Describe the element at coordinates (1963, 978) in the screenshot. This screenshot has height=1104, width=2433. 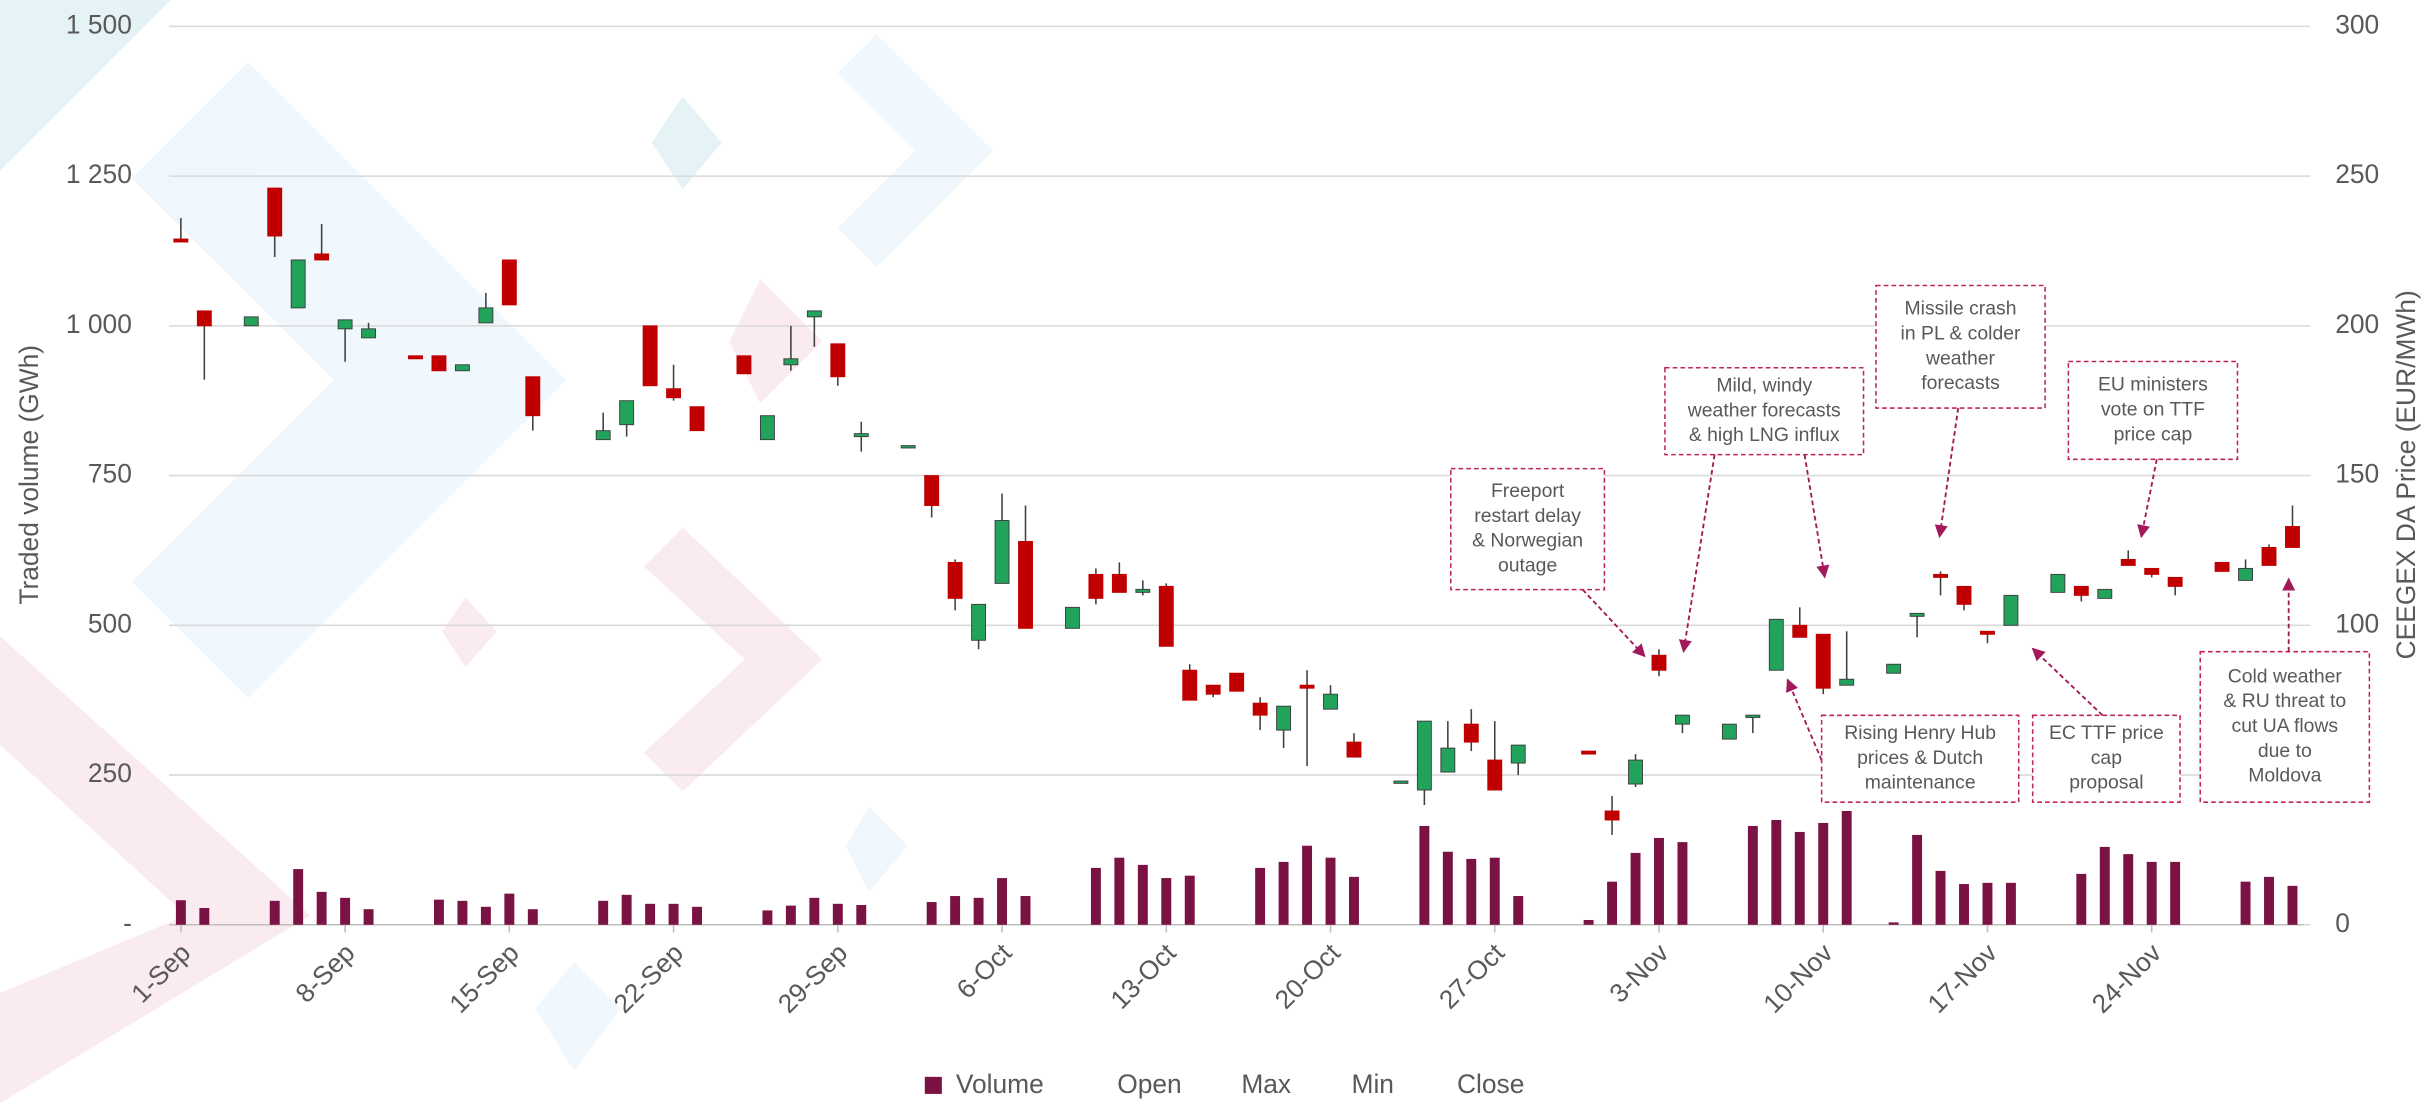
I see `x-tick-label: 17-Nov` at that location.